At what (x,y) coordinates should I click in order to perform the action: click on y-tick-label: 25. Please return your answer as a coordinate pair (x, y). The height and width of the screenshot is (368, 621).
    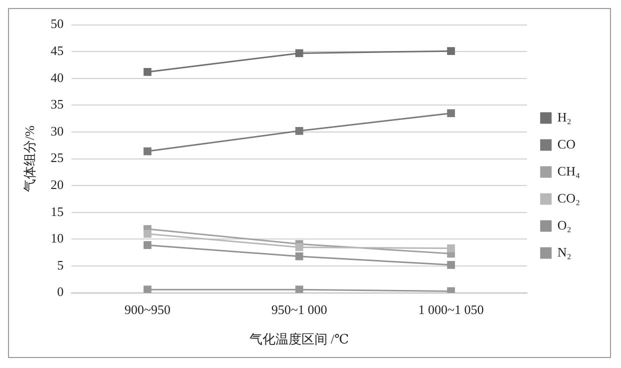
    Looking at the image, I should click on (57, 158).